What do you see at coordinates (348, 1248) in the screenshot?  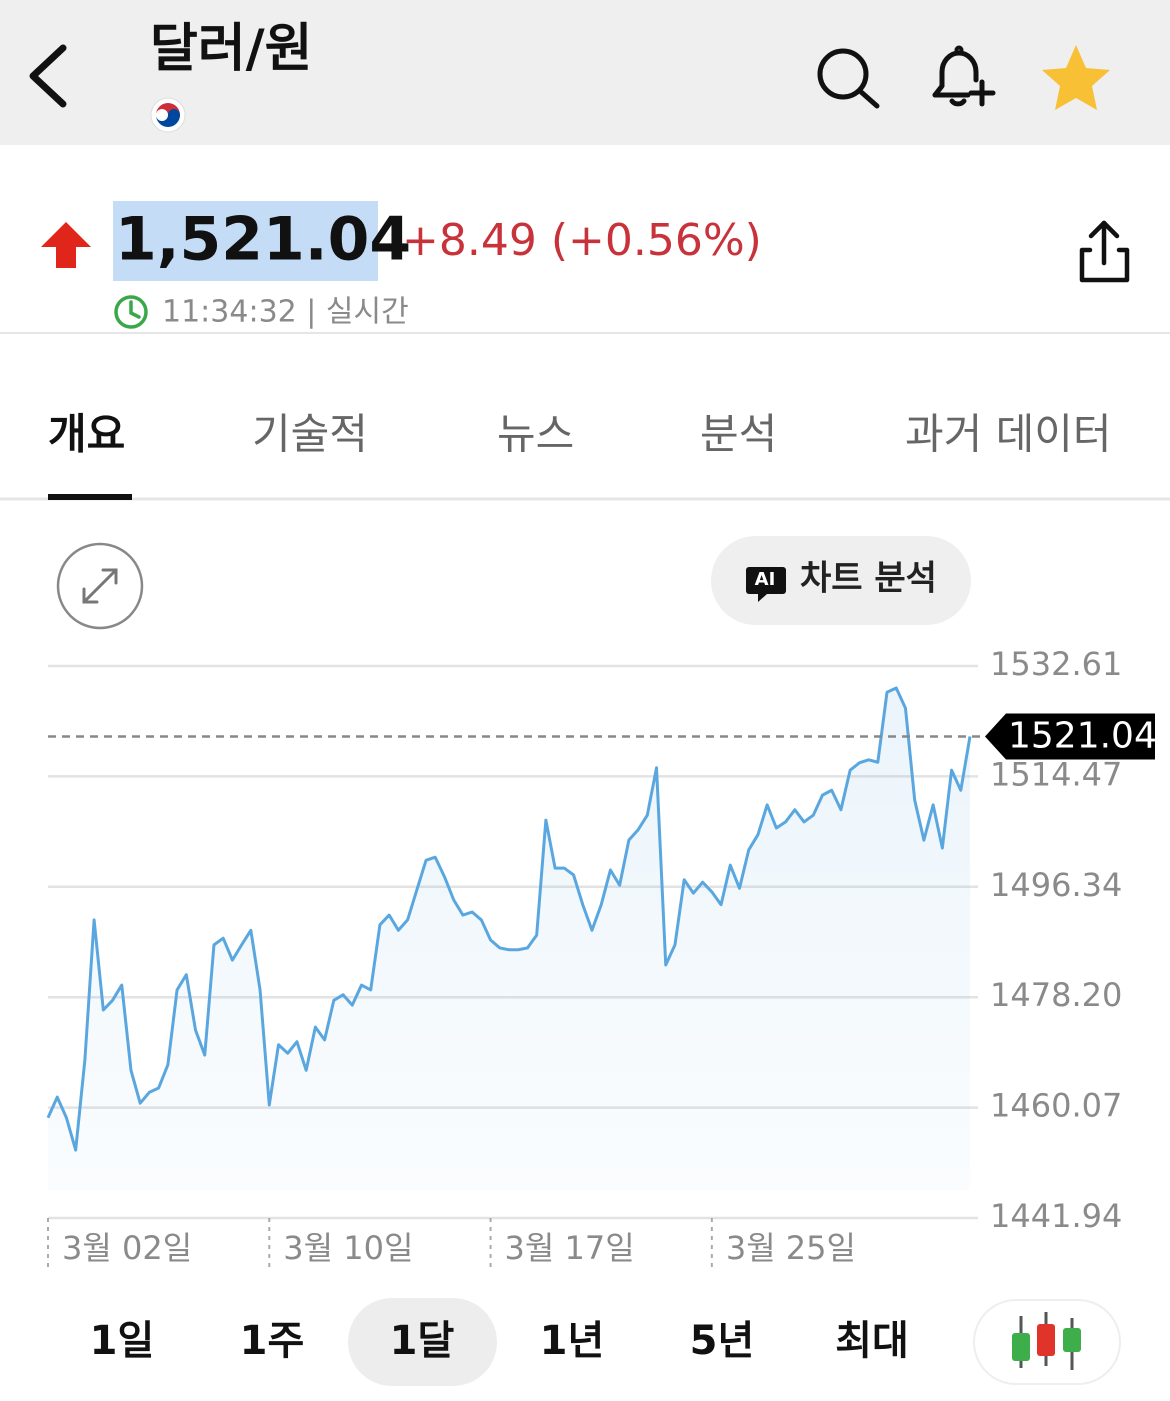 I see `x-tick-label: 3월 10일` at bounding box center [348, 1248].